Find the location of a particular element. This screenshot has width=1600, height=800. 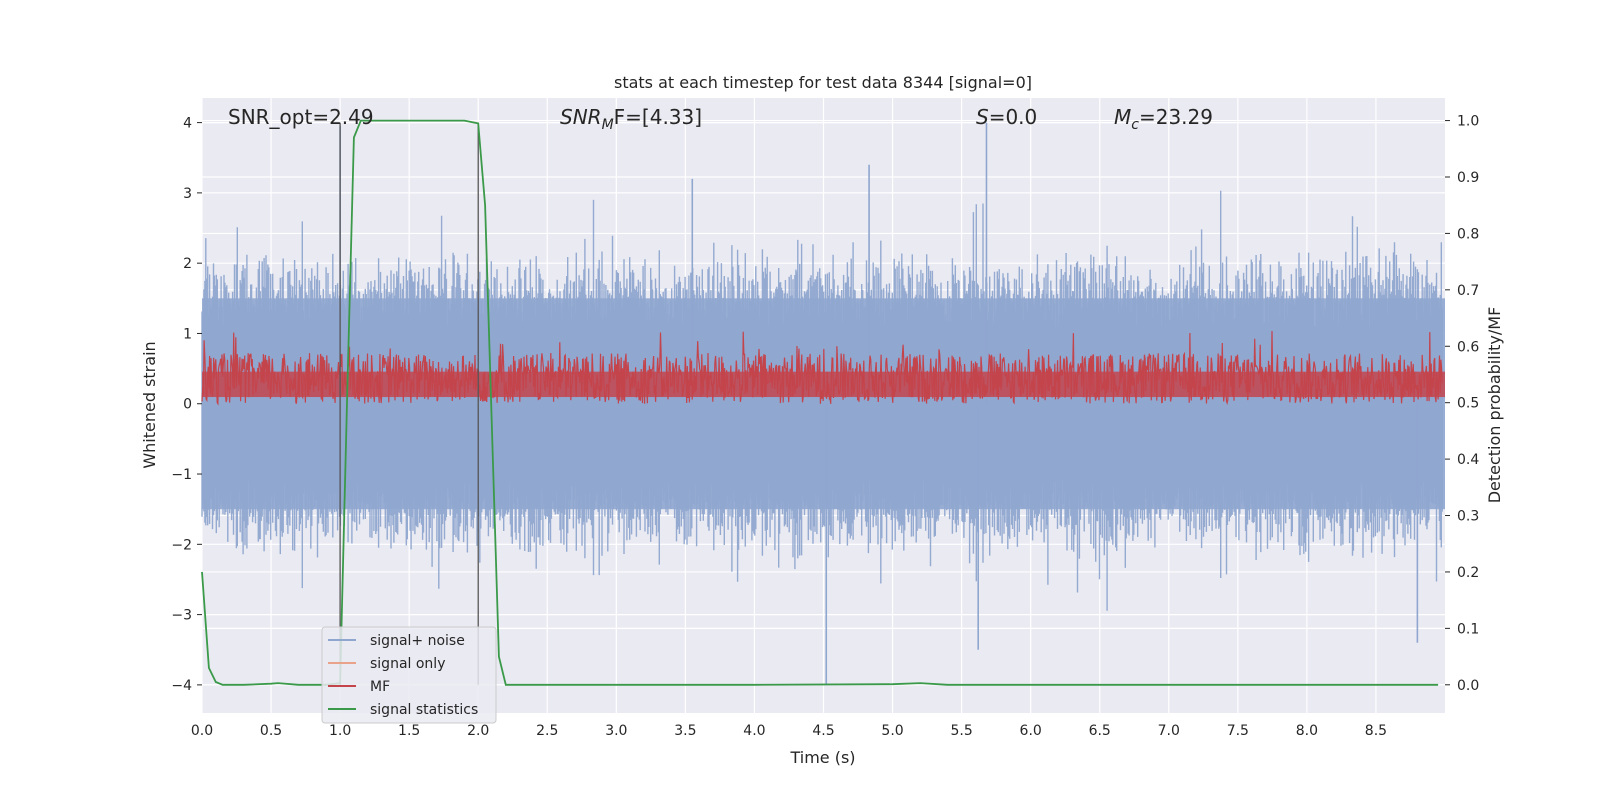

x-tick-label: 2.0 is located at coordinates (478, 731).